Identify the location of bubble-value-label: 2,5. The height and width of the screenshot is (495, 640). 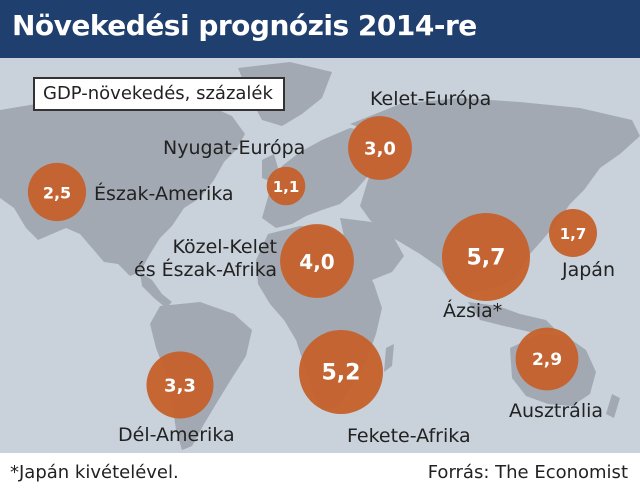
(57, 193).